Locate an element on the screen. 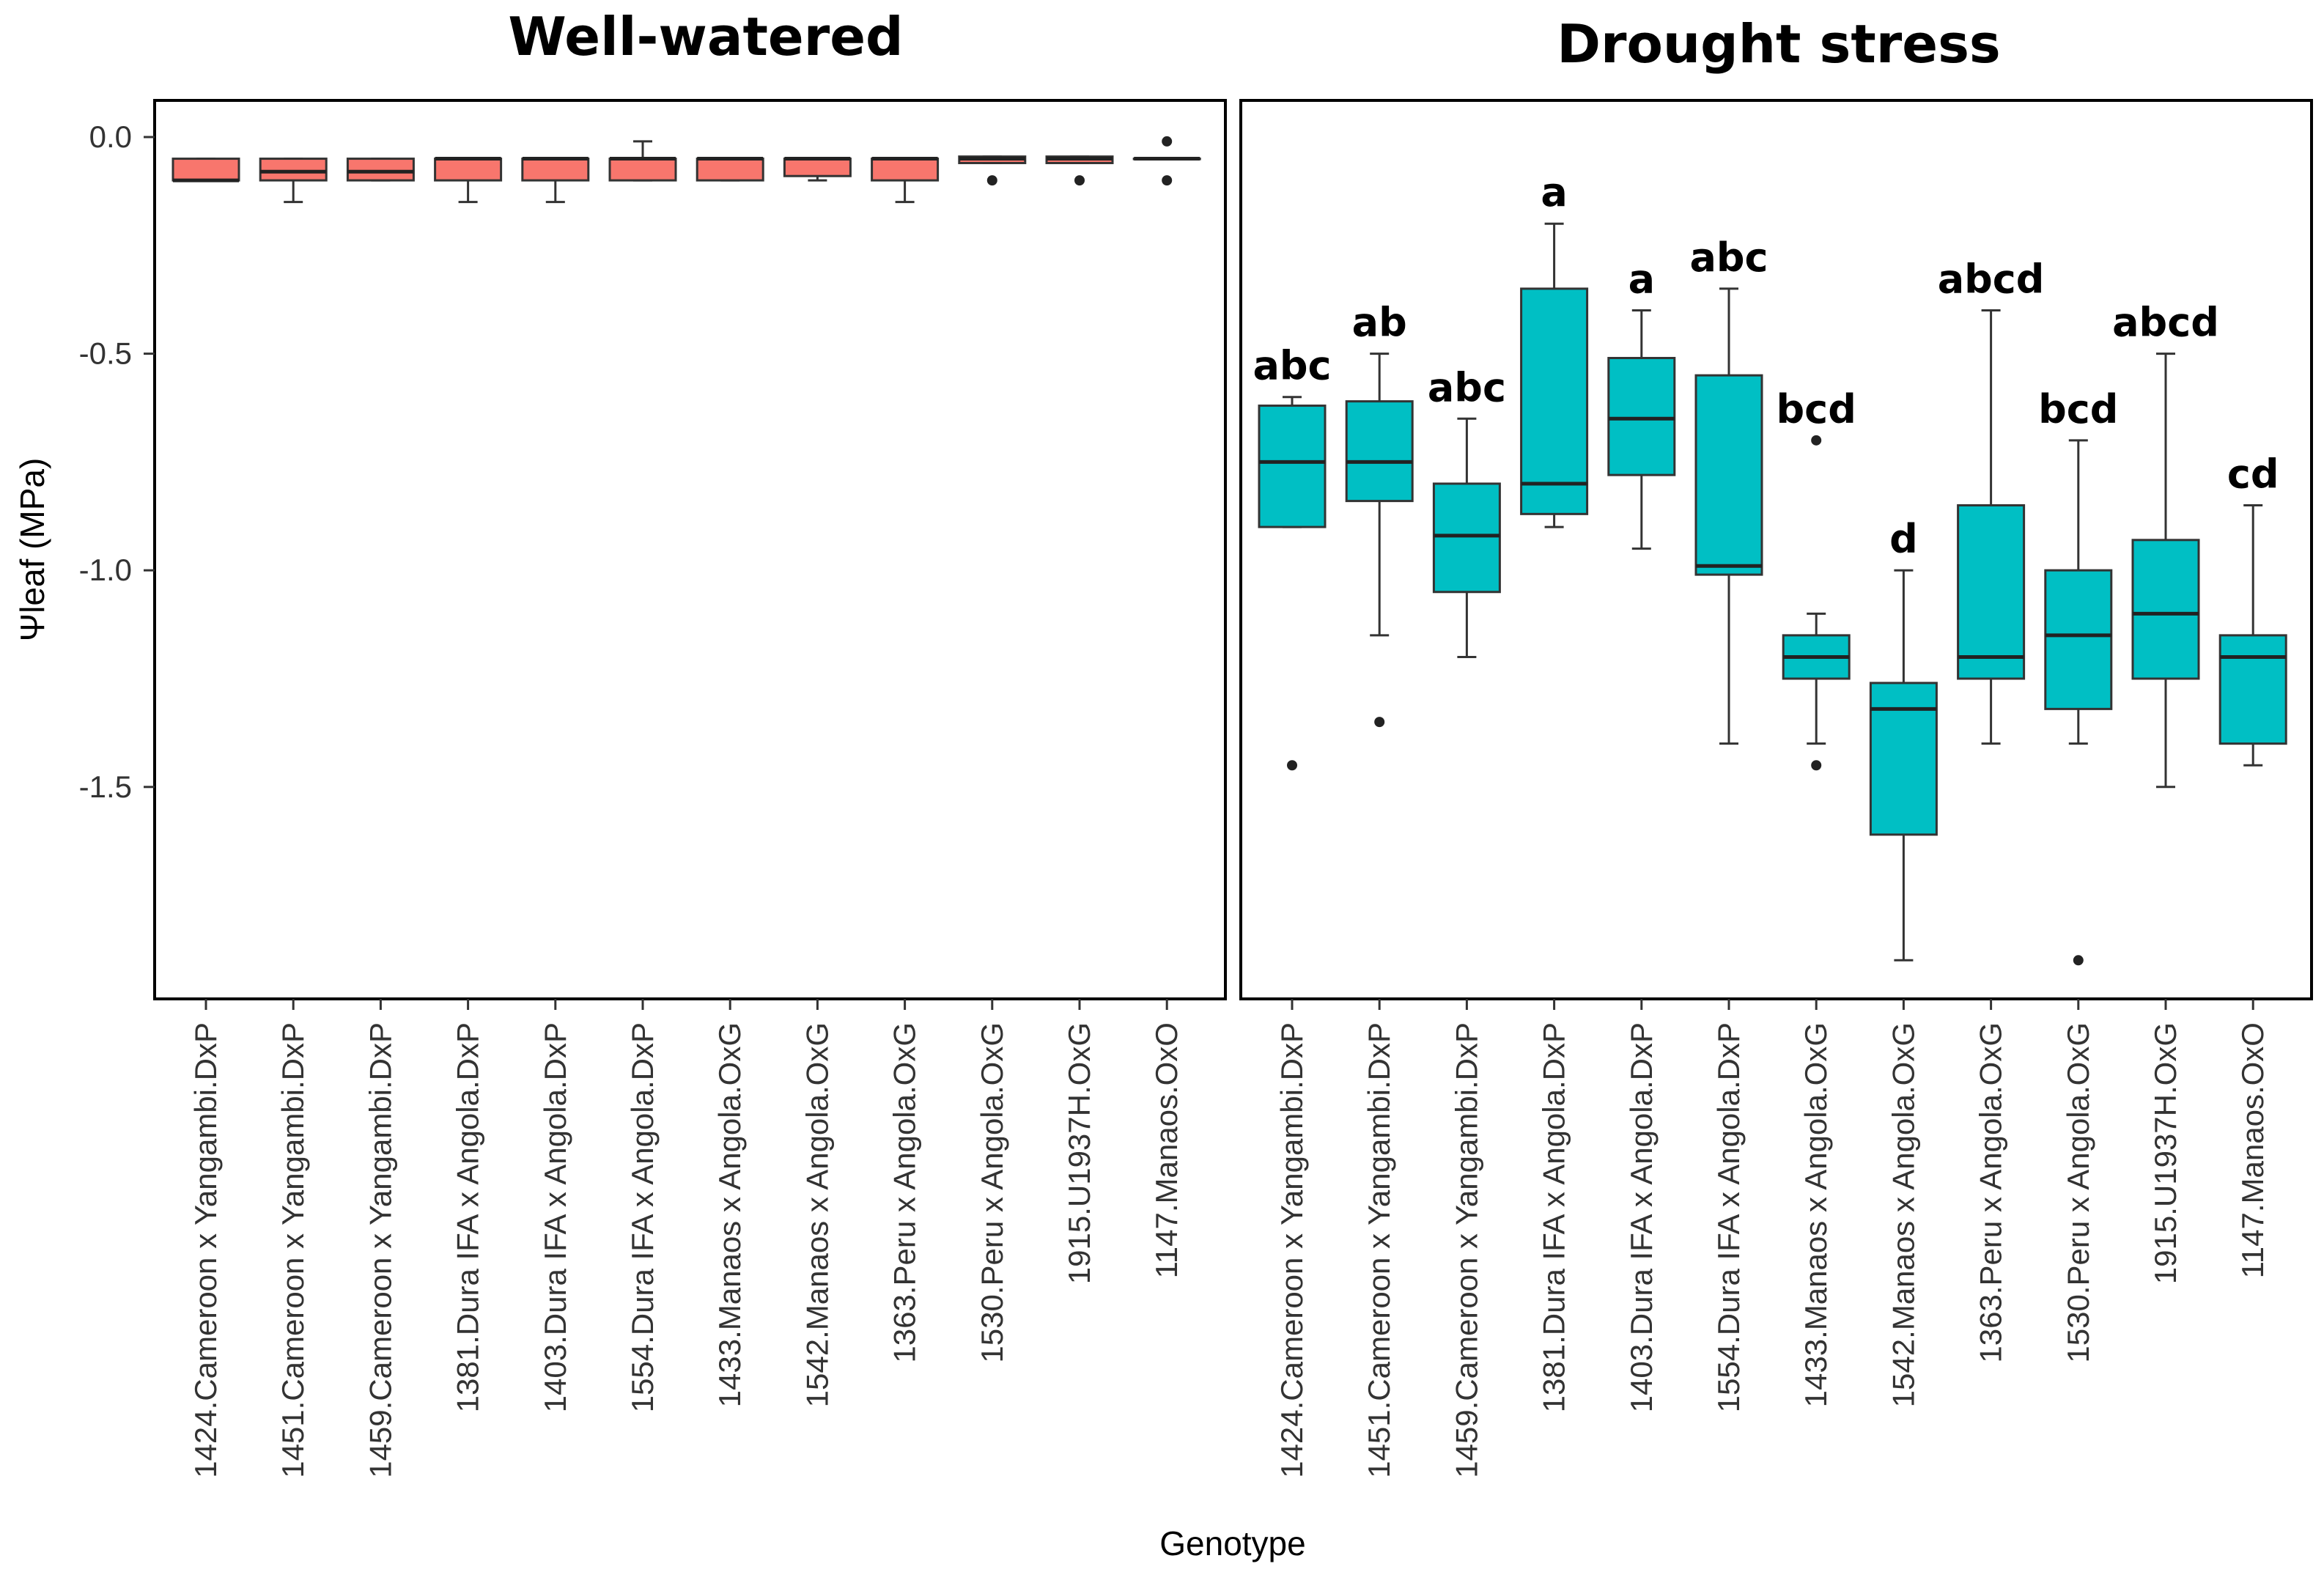  y-tick-label: 0.0 is located at coordinates (110, 136).